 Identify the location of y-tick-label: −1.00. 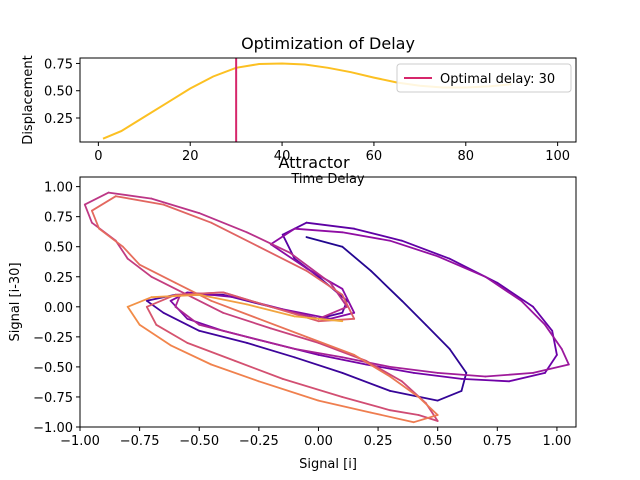
(53, 428).